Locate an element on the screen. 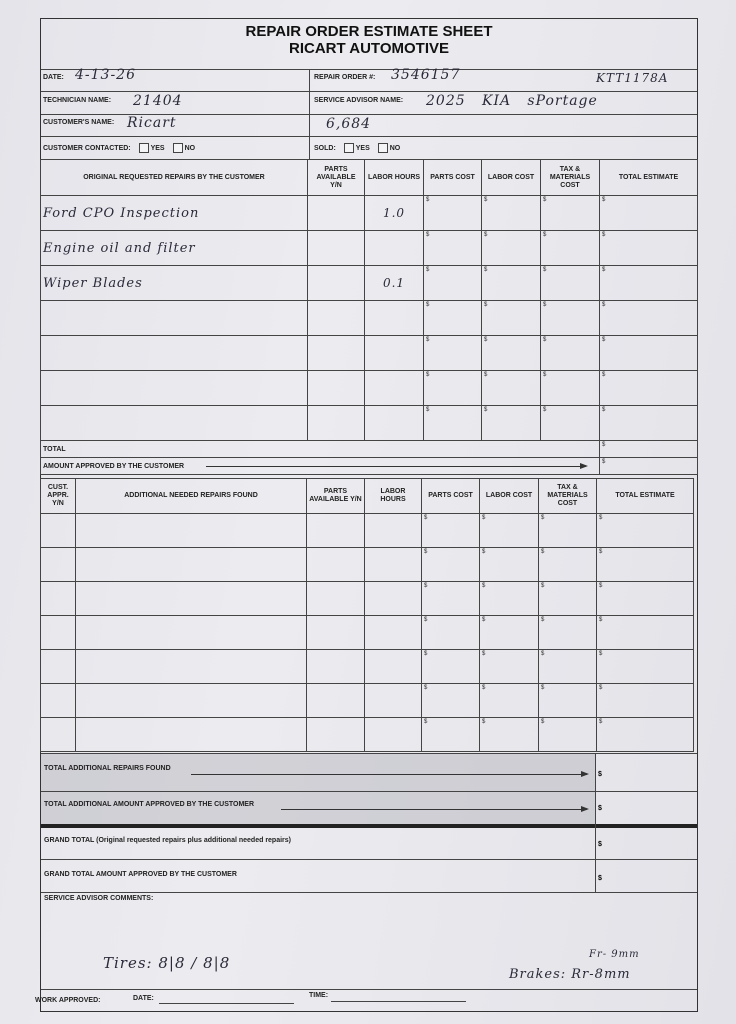  repair-description: Ford CPO Inspection is located at coordinates (174, 213).